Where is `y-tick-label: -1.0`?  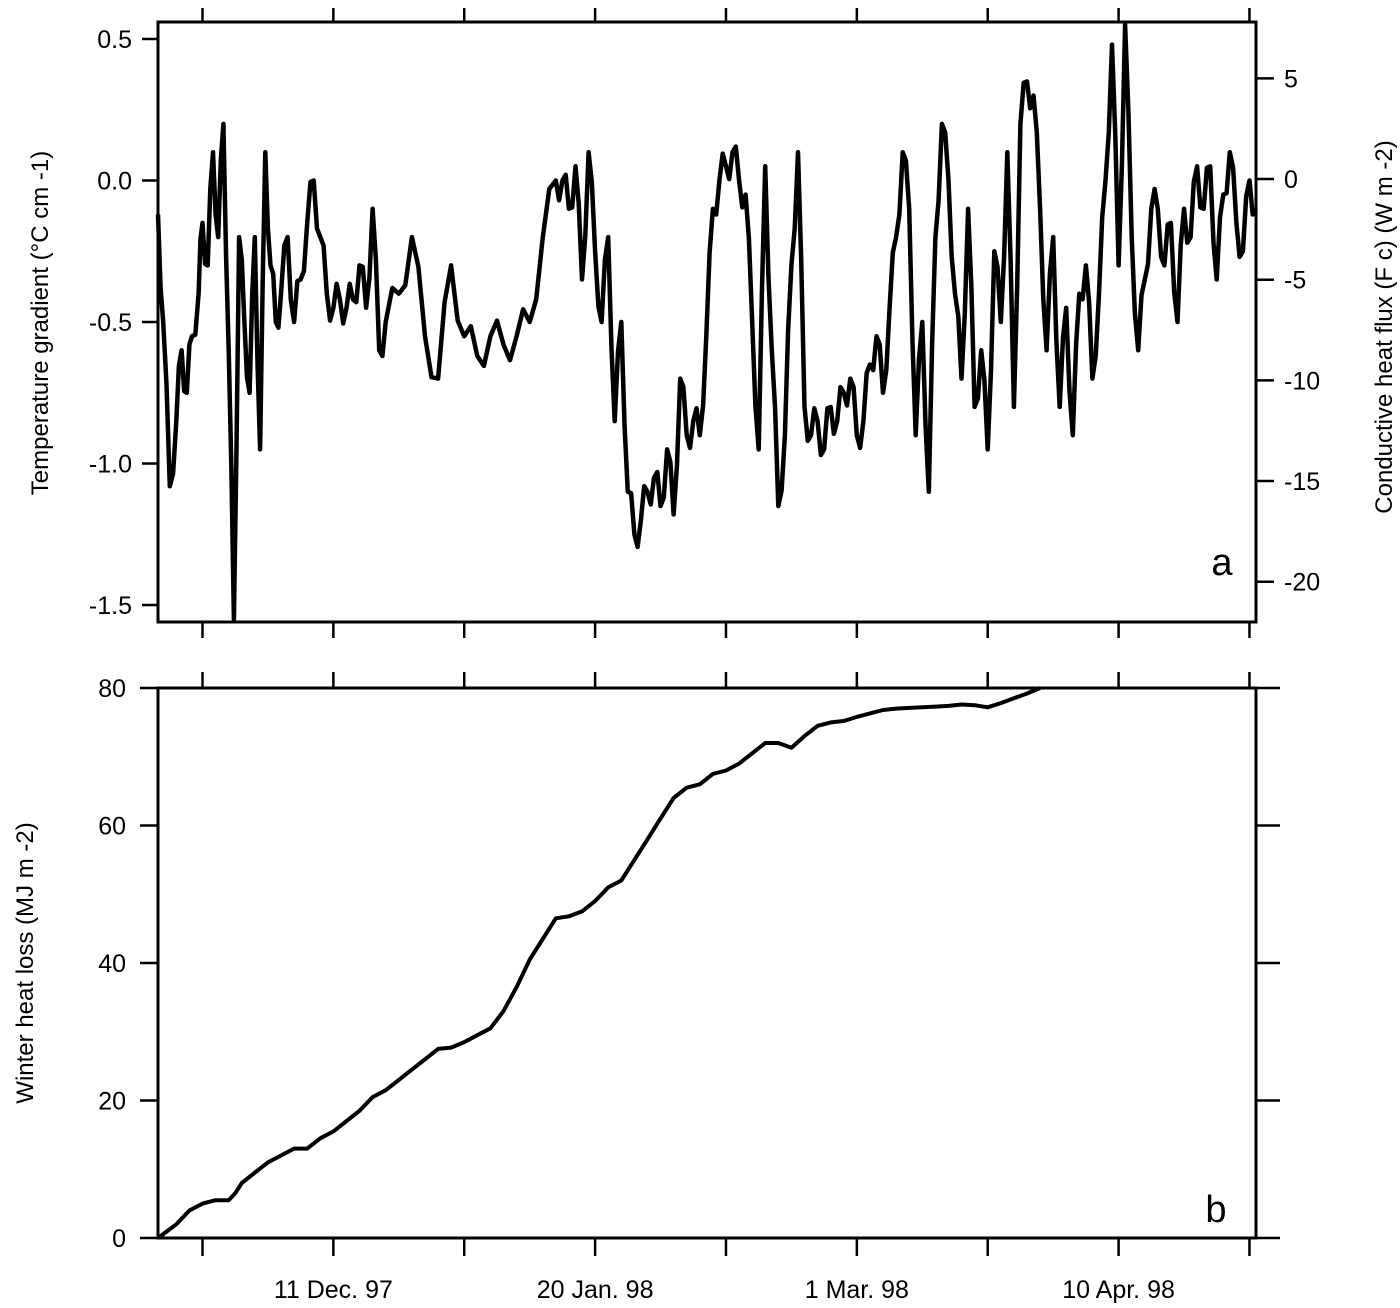
y-tick-label: -1.0 is located at coordinates (110, 465).